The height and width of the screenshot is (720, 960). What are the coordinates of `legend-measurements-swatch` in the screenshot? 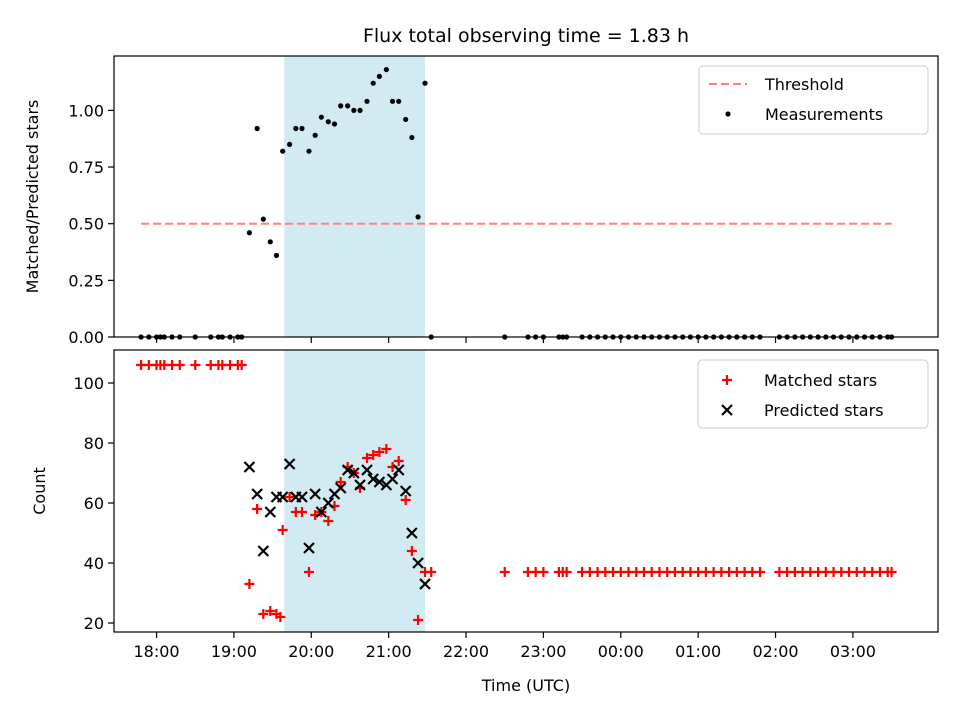 It's located at (728, 114).